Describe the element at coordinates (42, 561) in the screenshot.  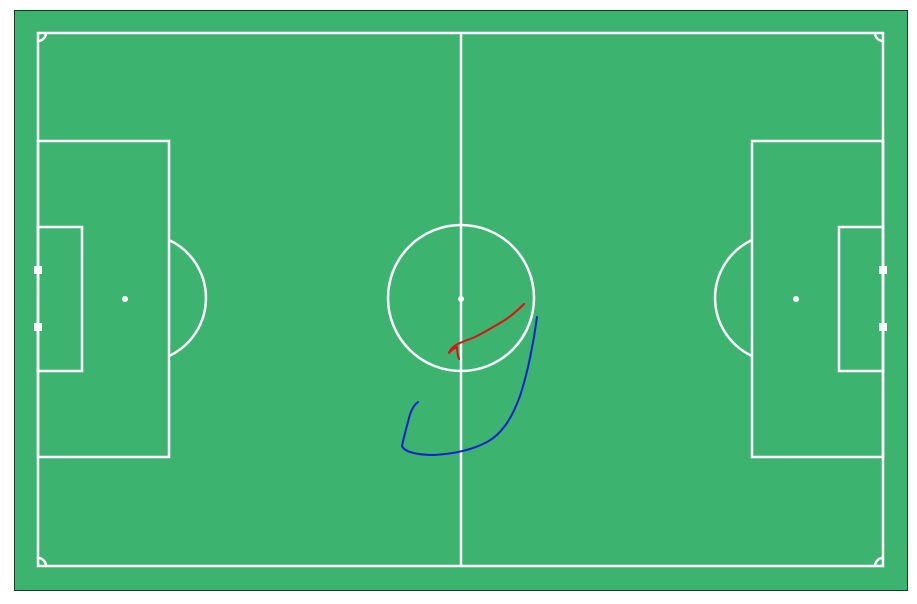
I see `corner-arc-bottom-left` at that location.